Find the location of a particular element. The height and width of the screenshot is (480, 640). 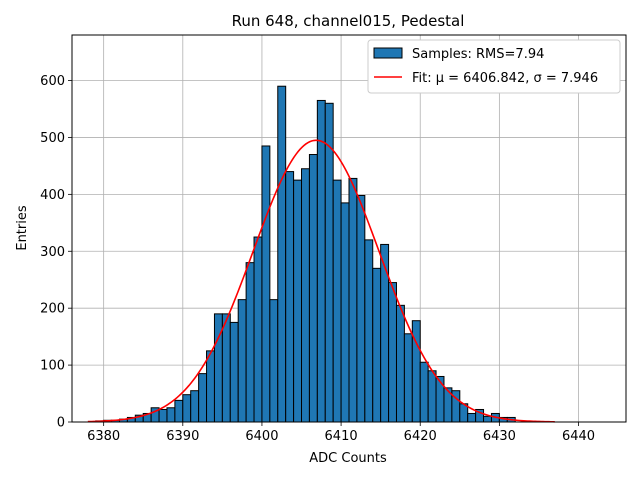

x-tick-label: 6390 is located at coordinates (182, 436).